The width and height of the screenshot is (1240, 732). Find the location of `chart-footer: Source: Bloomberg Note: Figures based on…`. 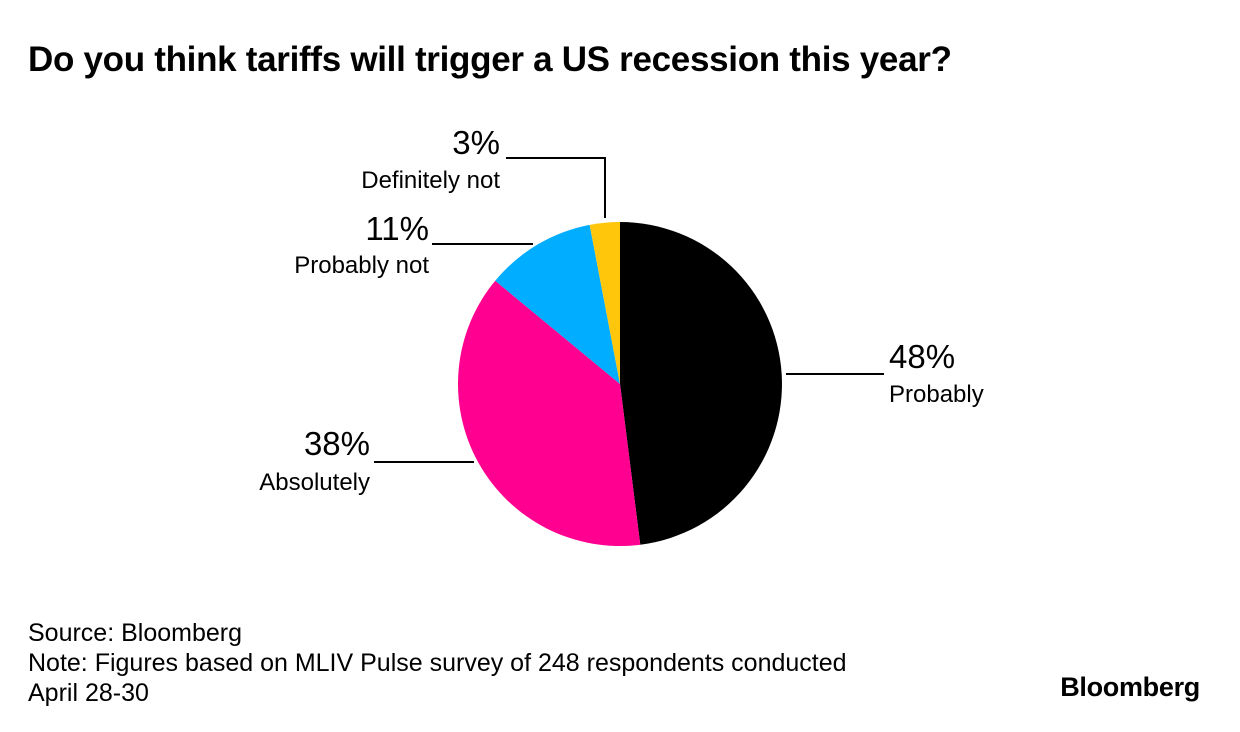

chart-footer: Source: Bloomberg Note: Figures based on… is located at coordinates (437, 663).